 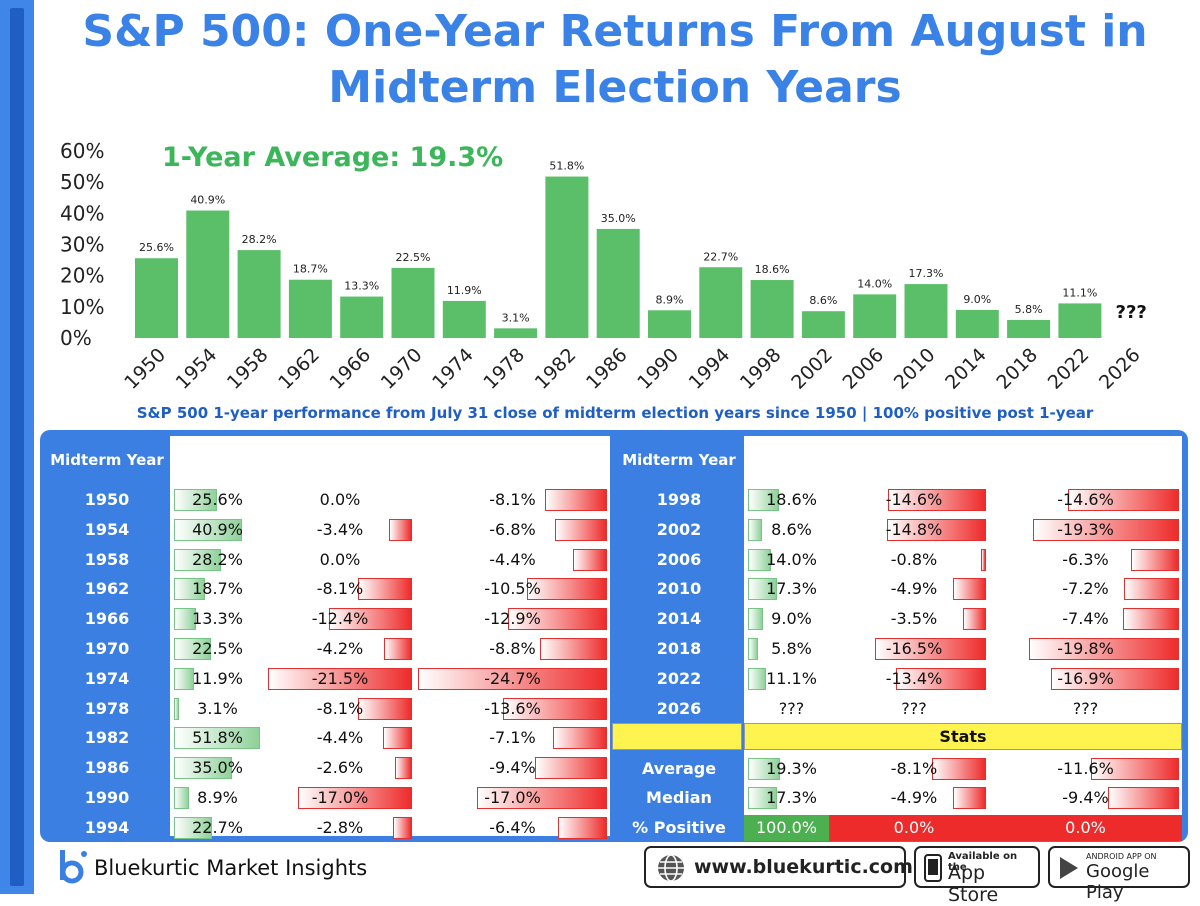 What do you see at coordinates (677, 736) in the screenshot?
I see `stats-label-cell` at bounding box center [677, 736].